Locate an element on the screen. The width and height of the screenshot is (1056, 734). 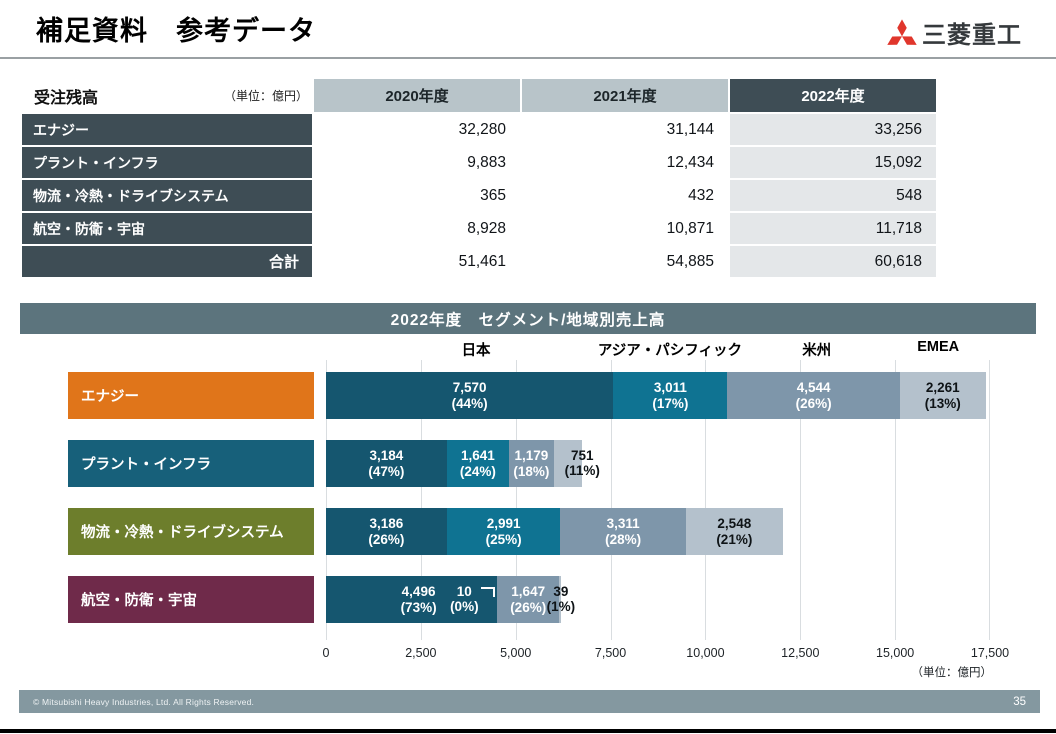
table-cell: 33,256 is located at coordinates (833, 129).